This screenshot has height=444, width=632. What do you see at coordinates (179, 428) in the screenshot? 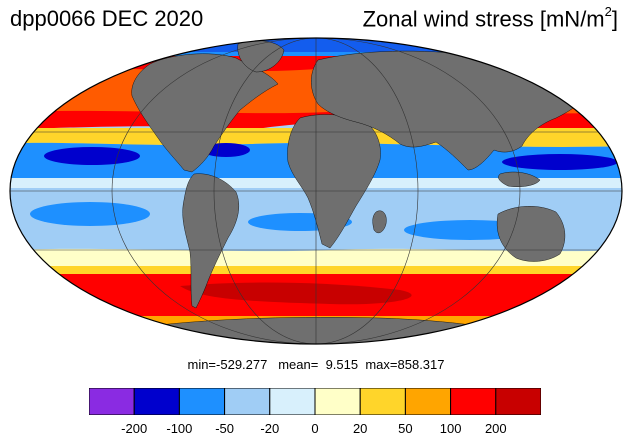
I see `colorbar-tick-label: -100` at bounding box center [179, 428].